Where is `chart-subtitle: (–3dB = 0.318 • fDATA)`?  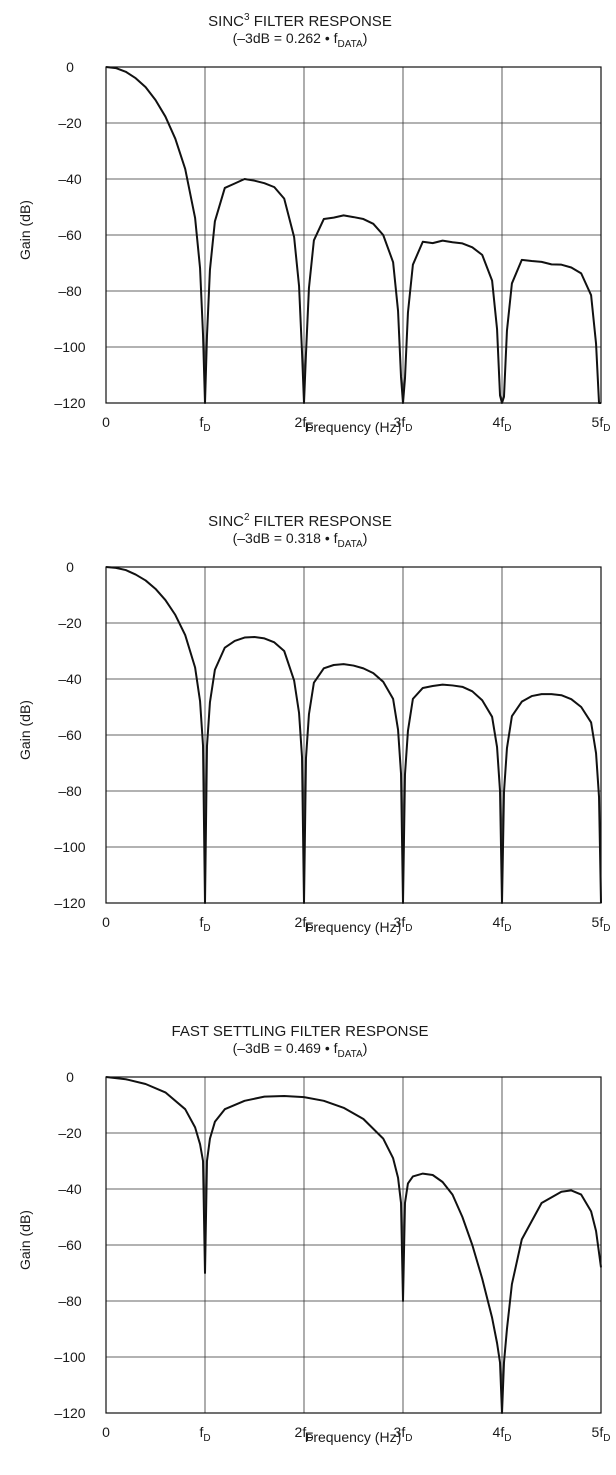 chart-subtitle: (–3dB = 0.318 • fDATA) is located at coordinates (300, 540).